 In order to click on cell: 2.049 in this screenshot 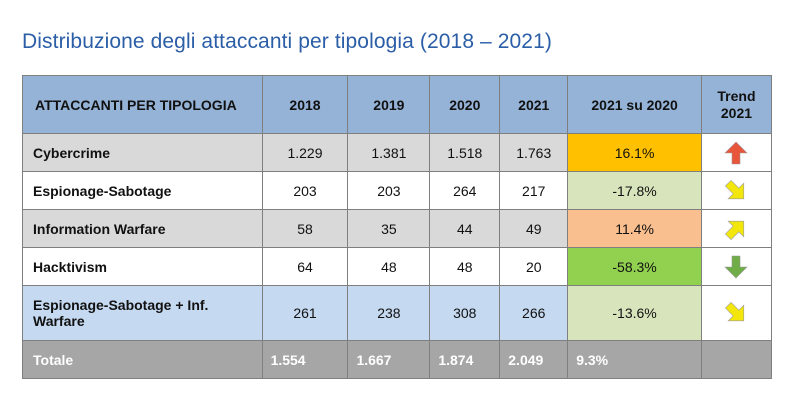, I will do `click(534, 359)`.